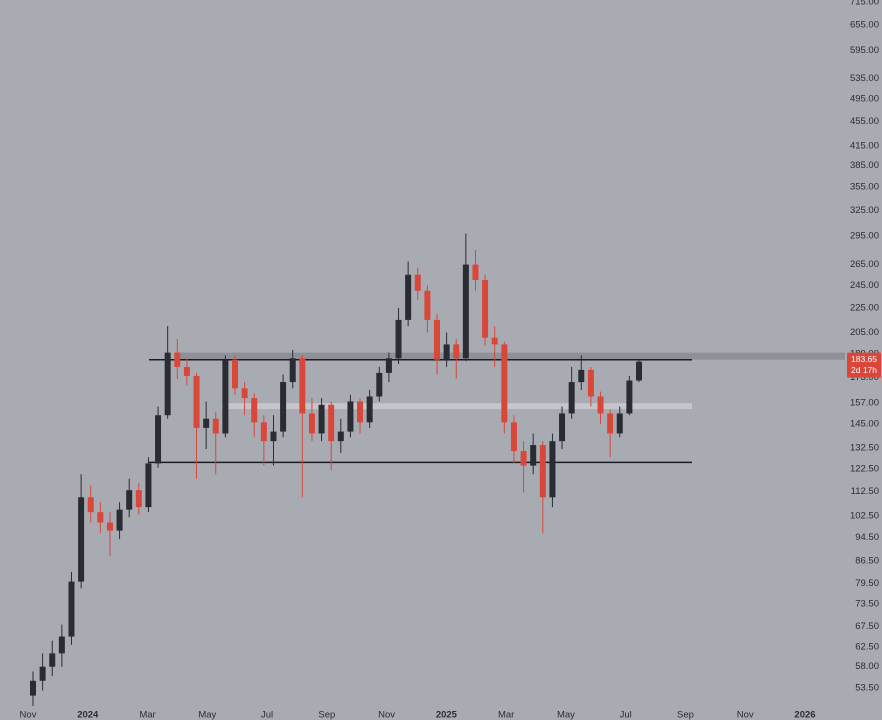 This screenshot has height=720, width=882. I want to click on price-tag, so click(864, 365).